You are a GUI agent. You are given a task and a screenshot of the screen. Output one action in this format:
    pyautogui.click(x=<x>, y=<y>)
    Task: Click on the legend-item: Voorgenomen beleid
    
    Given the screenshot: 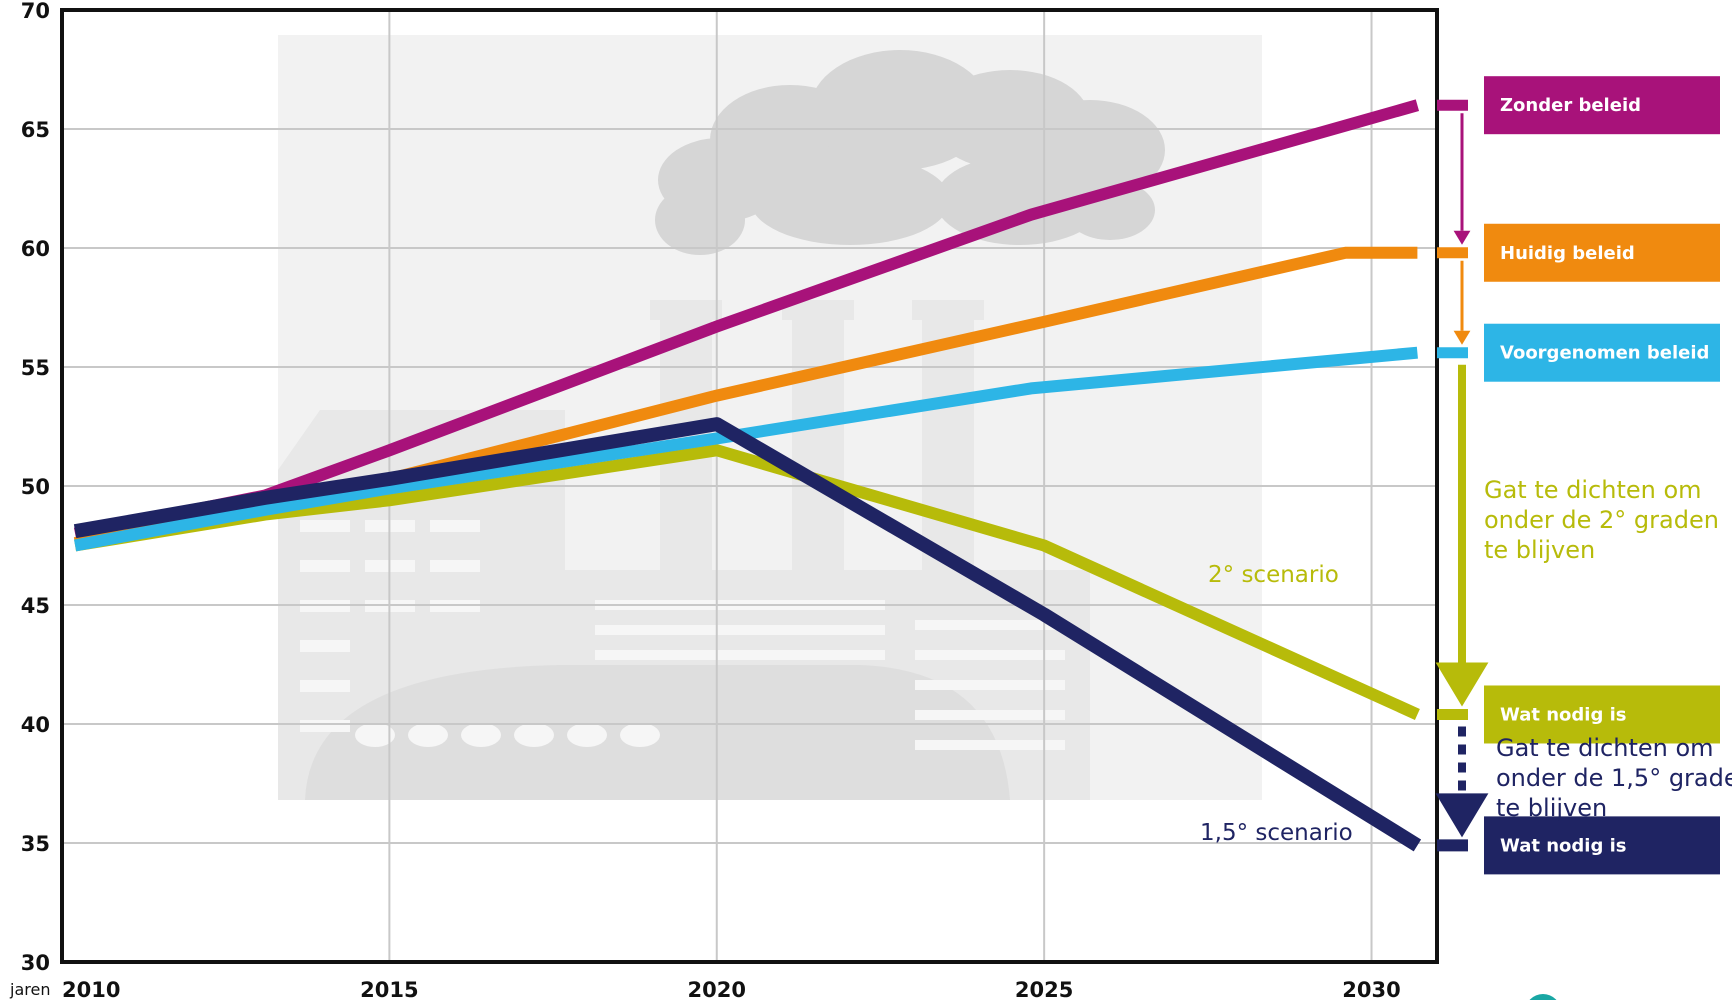 What is the action you would take?
    pyautogui.click(x=1602, y=353)
    